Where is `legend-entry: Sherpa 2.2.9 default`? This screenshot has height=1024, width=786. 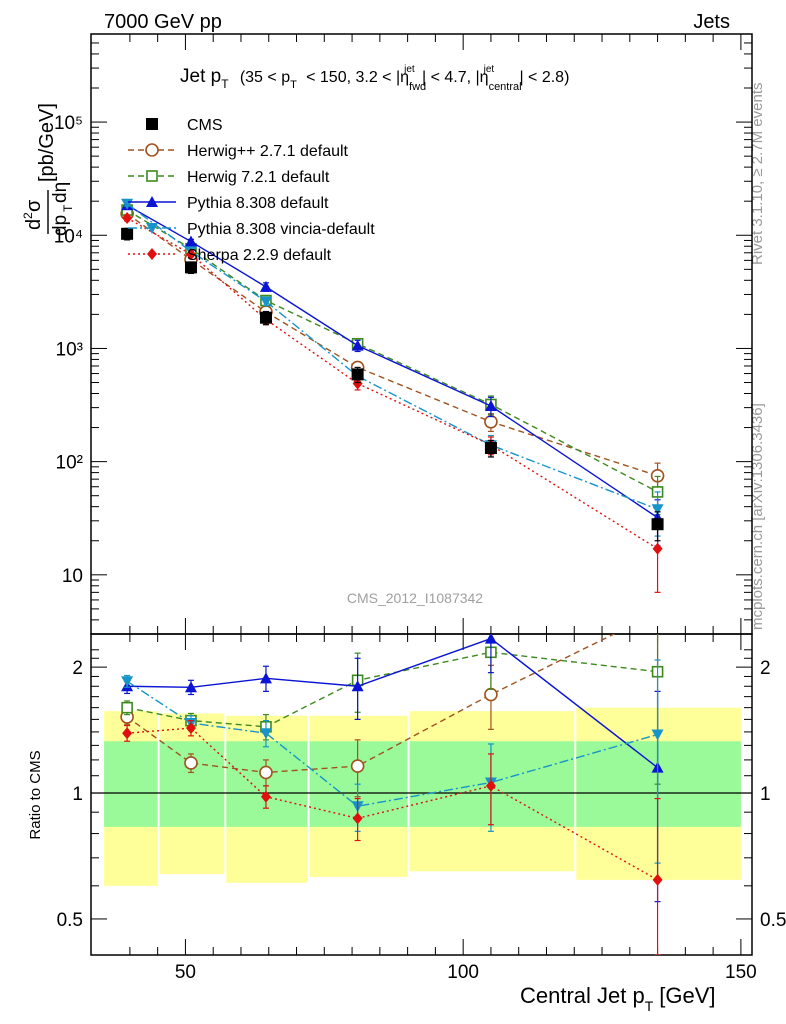
legend-entry: Sherpa 2.2.9 default is located at coordinates (230, 255).